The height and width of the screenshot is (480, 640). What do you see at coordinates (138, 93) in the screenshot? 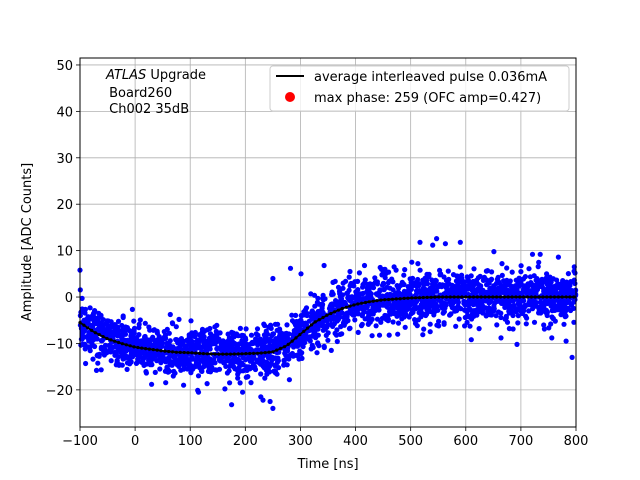
I see `board-label: Board260` at bounding box center [138, 93].